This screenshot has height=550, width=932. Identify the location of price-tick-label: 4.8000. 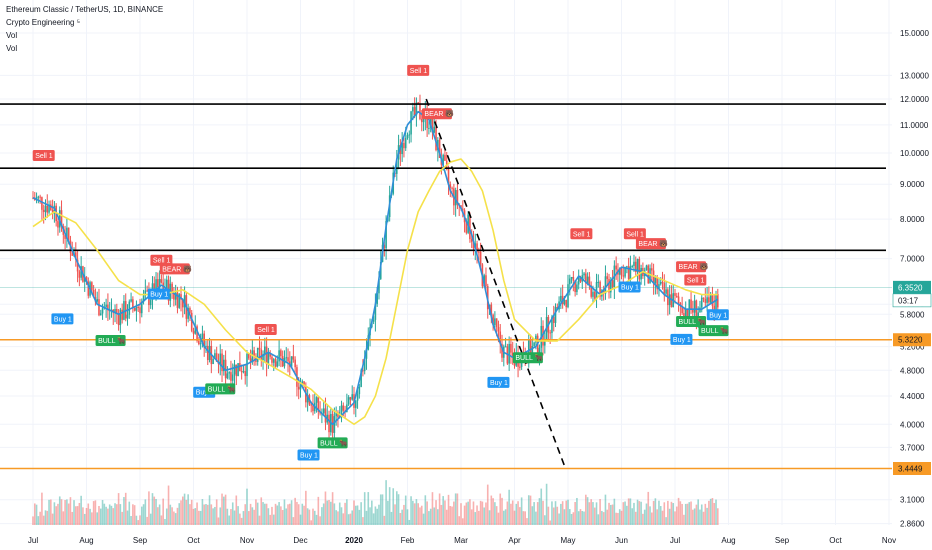
(912, 370).